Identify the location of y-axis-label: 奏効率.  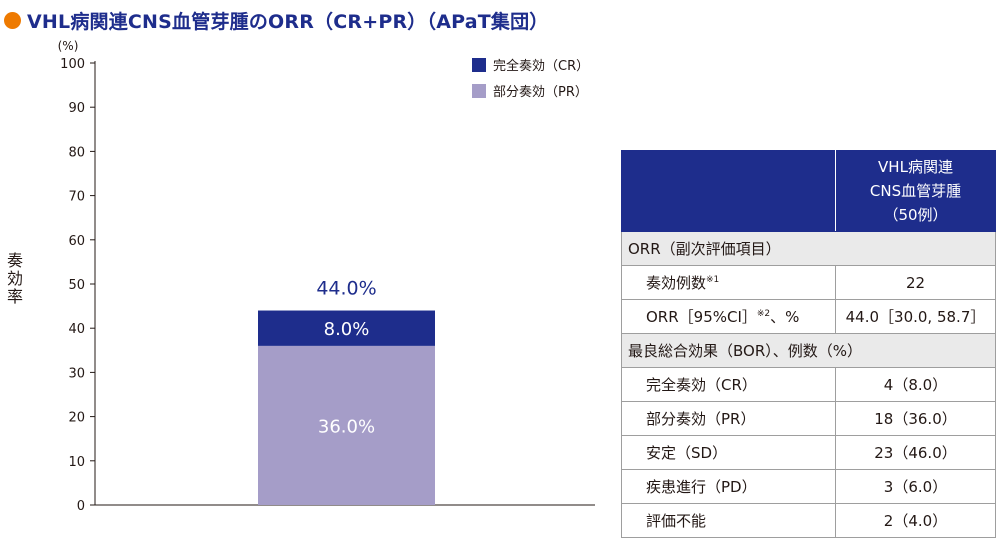
(15, 278).